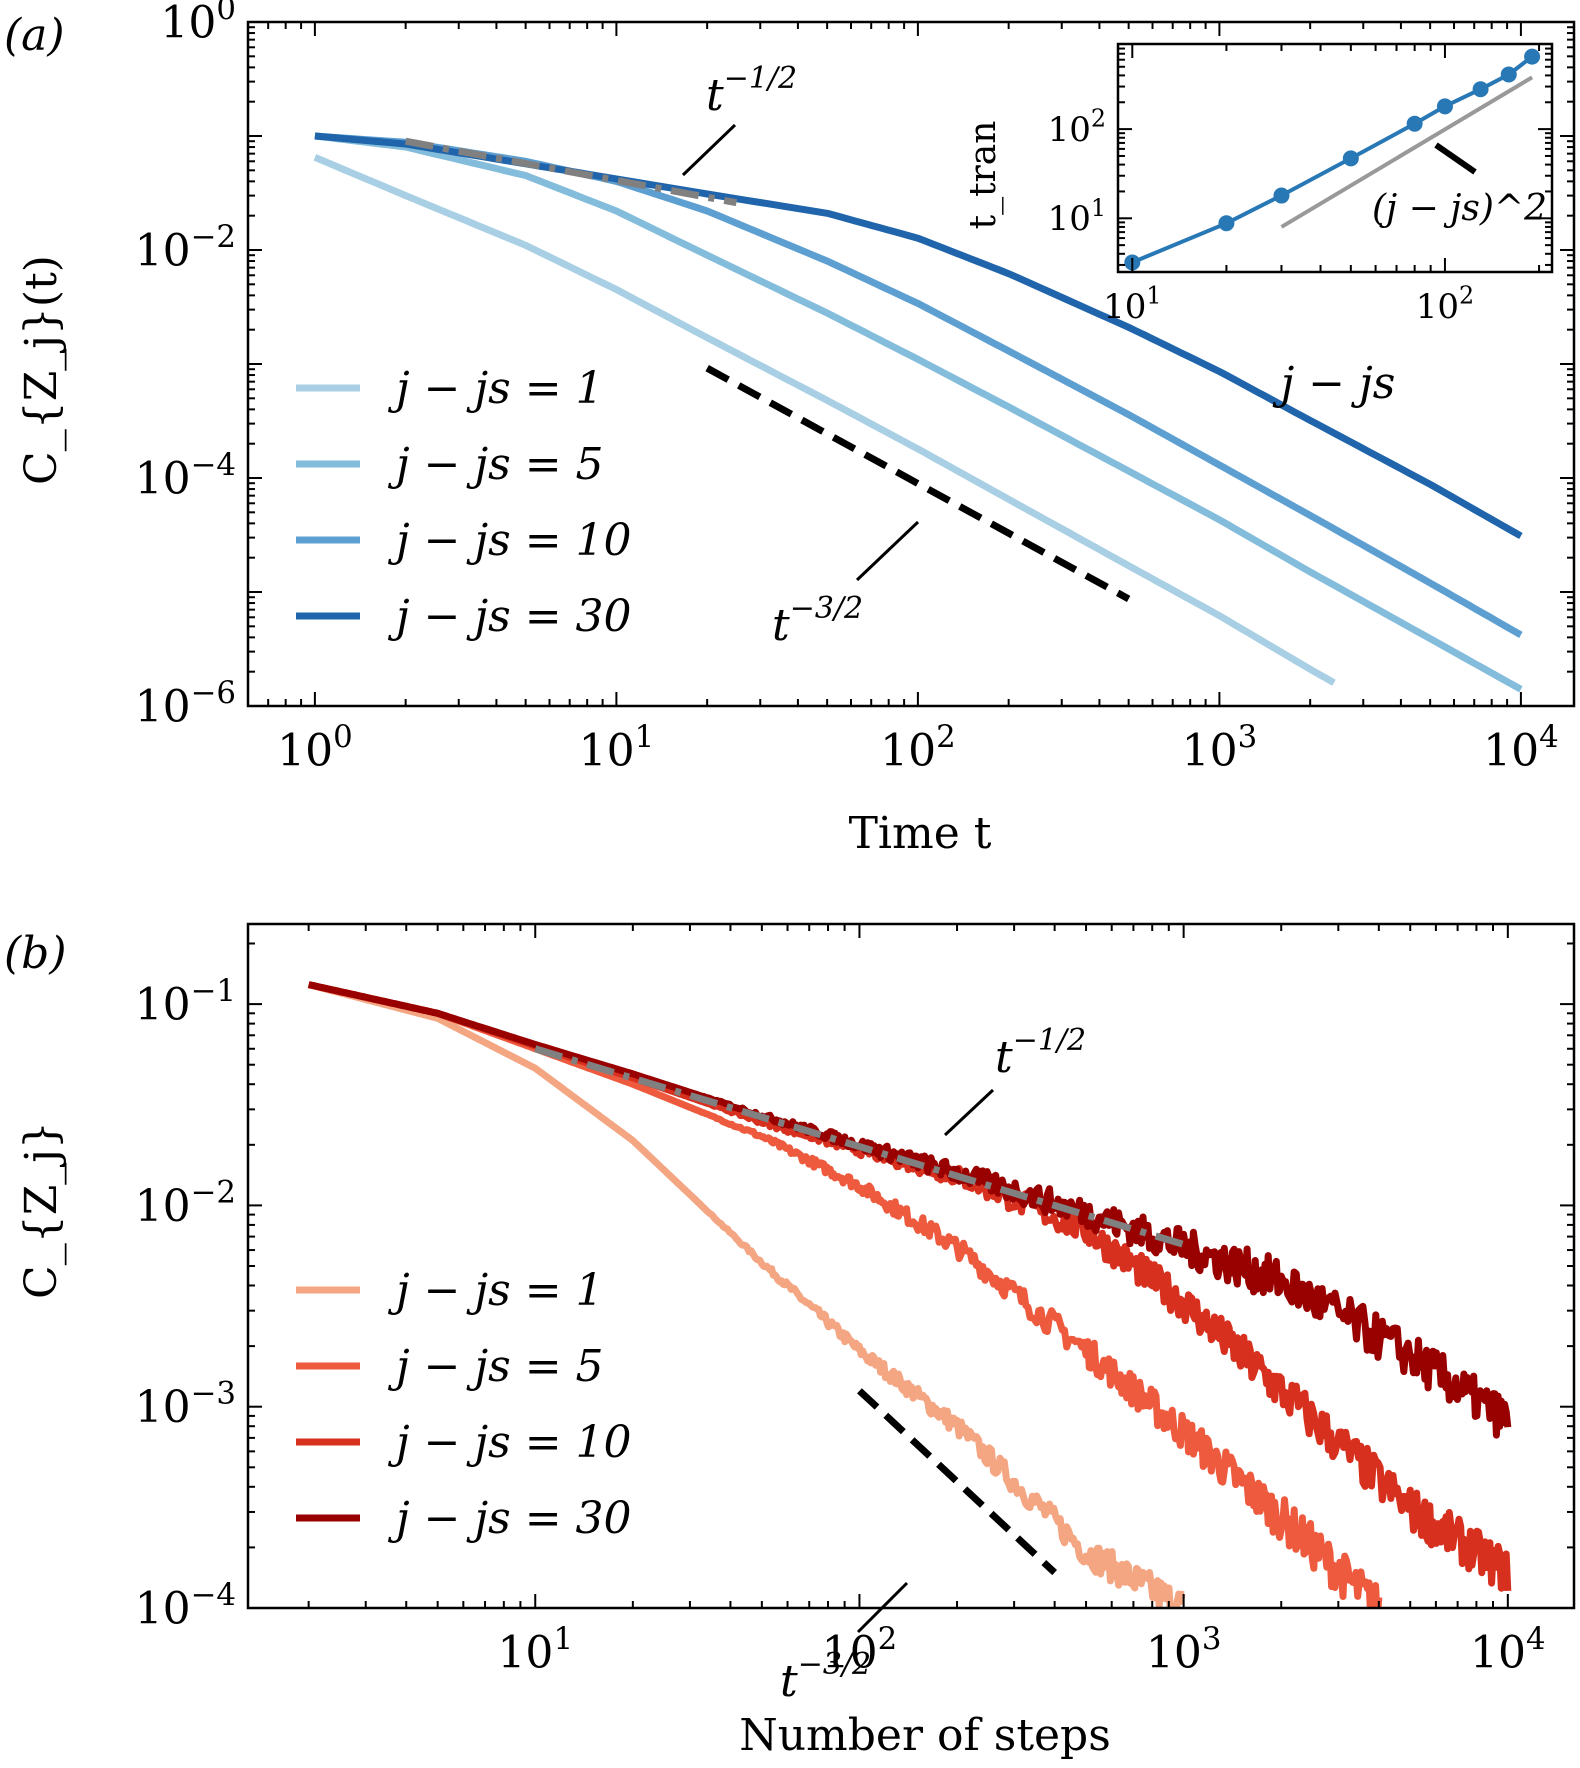  I want to click on annotation-exponent: −1/2, so click(760, 78).